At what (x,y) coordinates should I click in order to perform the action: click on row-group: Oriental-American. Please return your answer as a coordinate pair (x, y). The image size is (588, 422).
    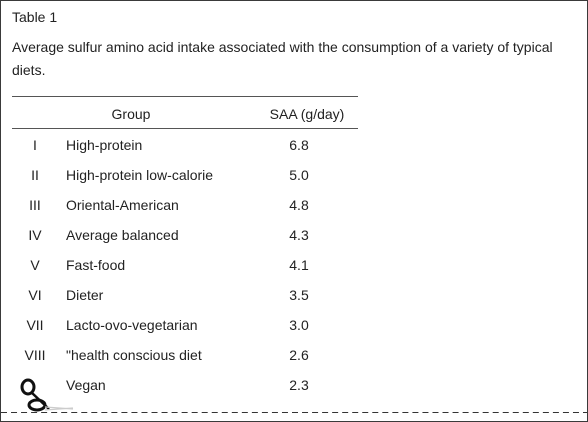
    Looking at the image, I should click on (122, 205).